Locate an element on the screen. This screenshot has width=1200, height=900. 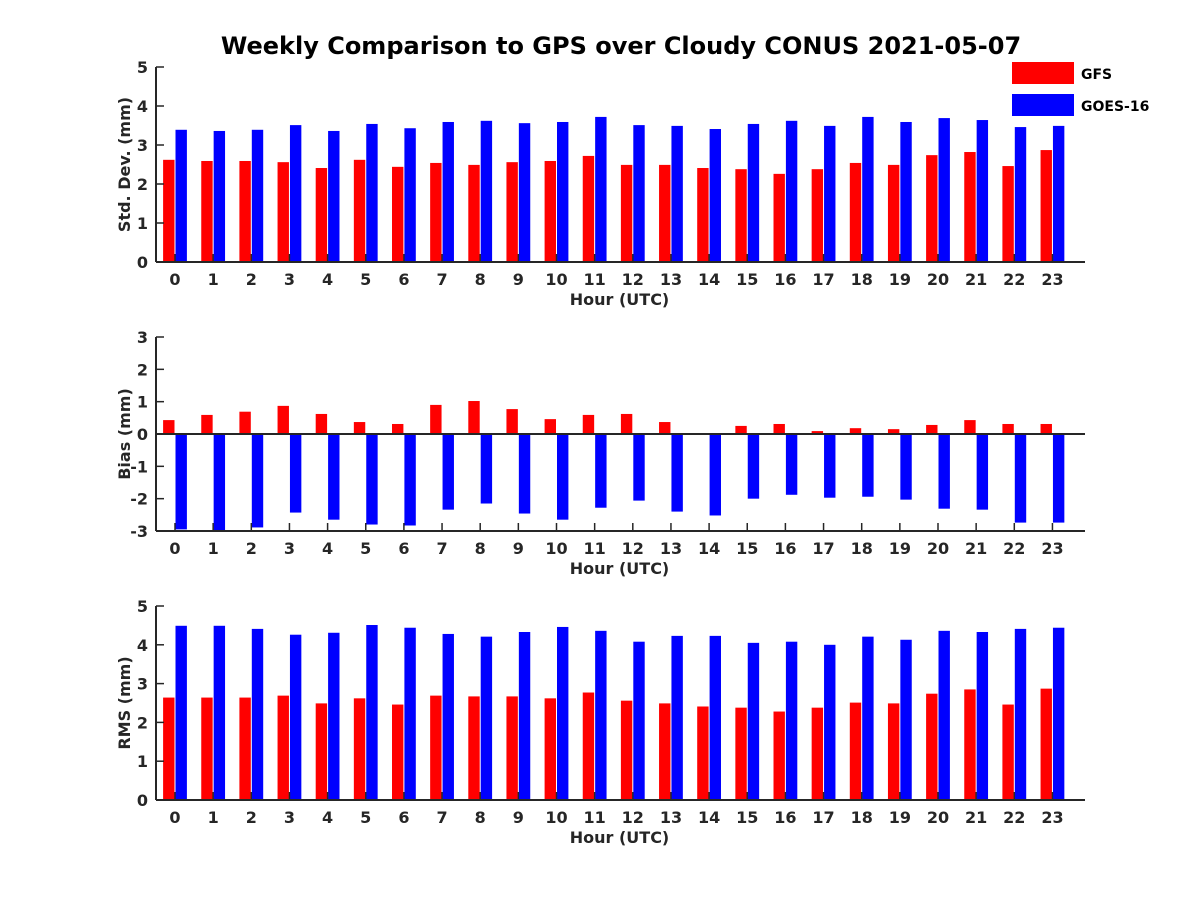
y-axis-label-rms: RMS (mm) is located at coordinates (124, 702).